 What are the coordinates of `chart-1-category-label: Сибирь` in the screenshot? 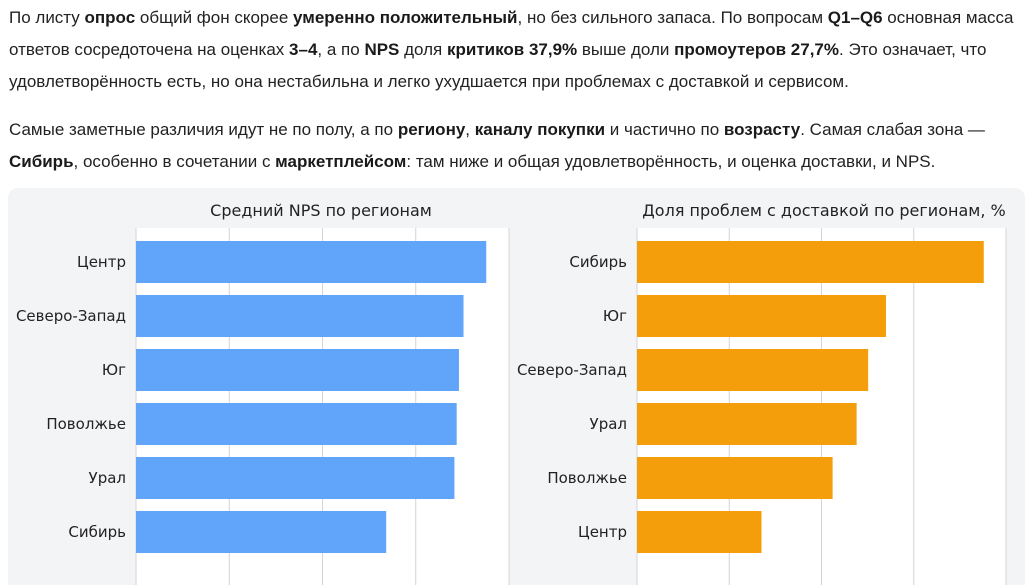 It's located at (97, 532).